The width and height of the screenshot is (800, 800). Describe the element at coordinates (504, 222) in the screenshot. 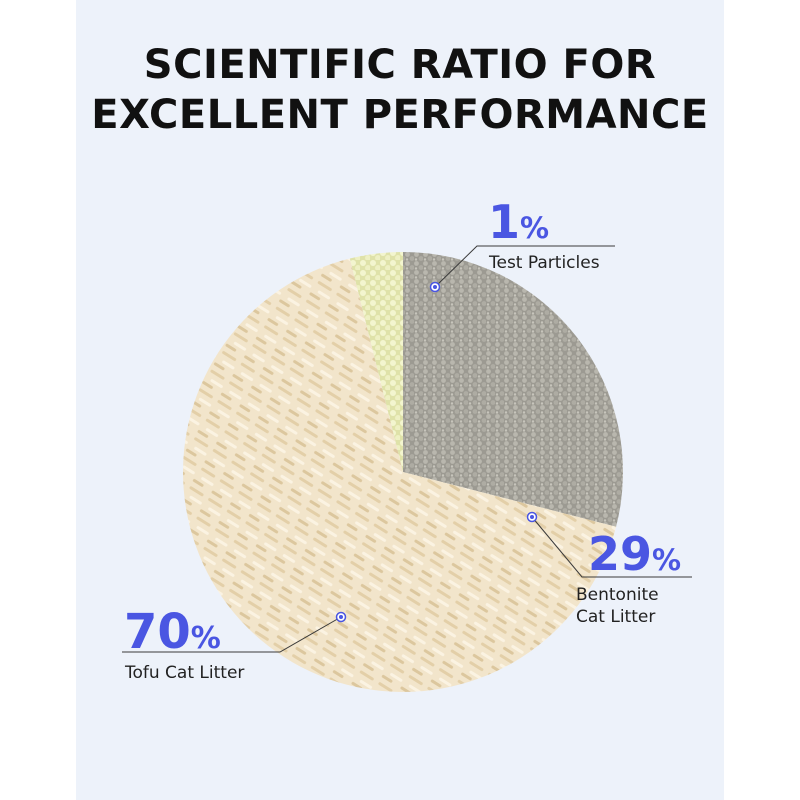

I see `value-number-test-particles: 1` at that location.